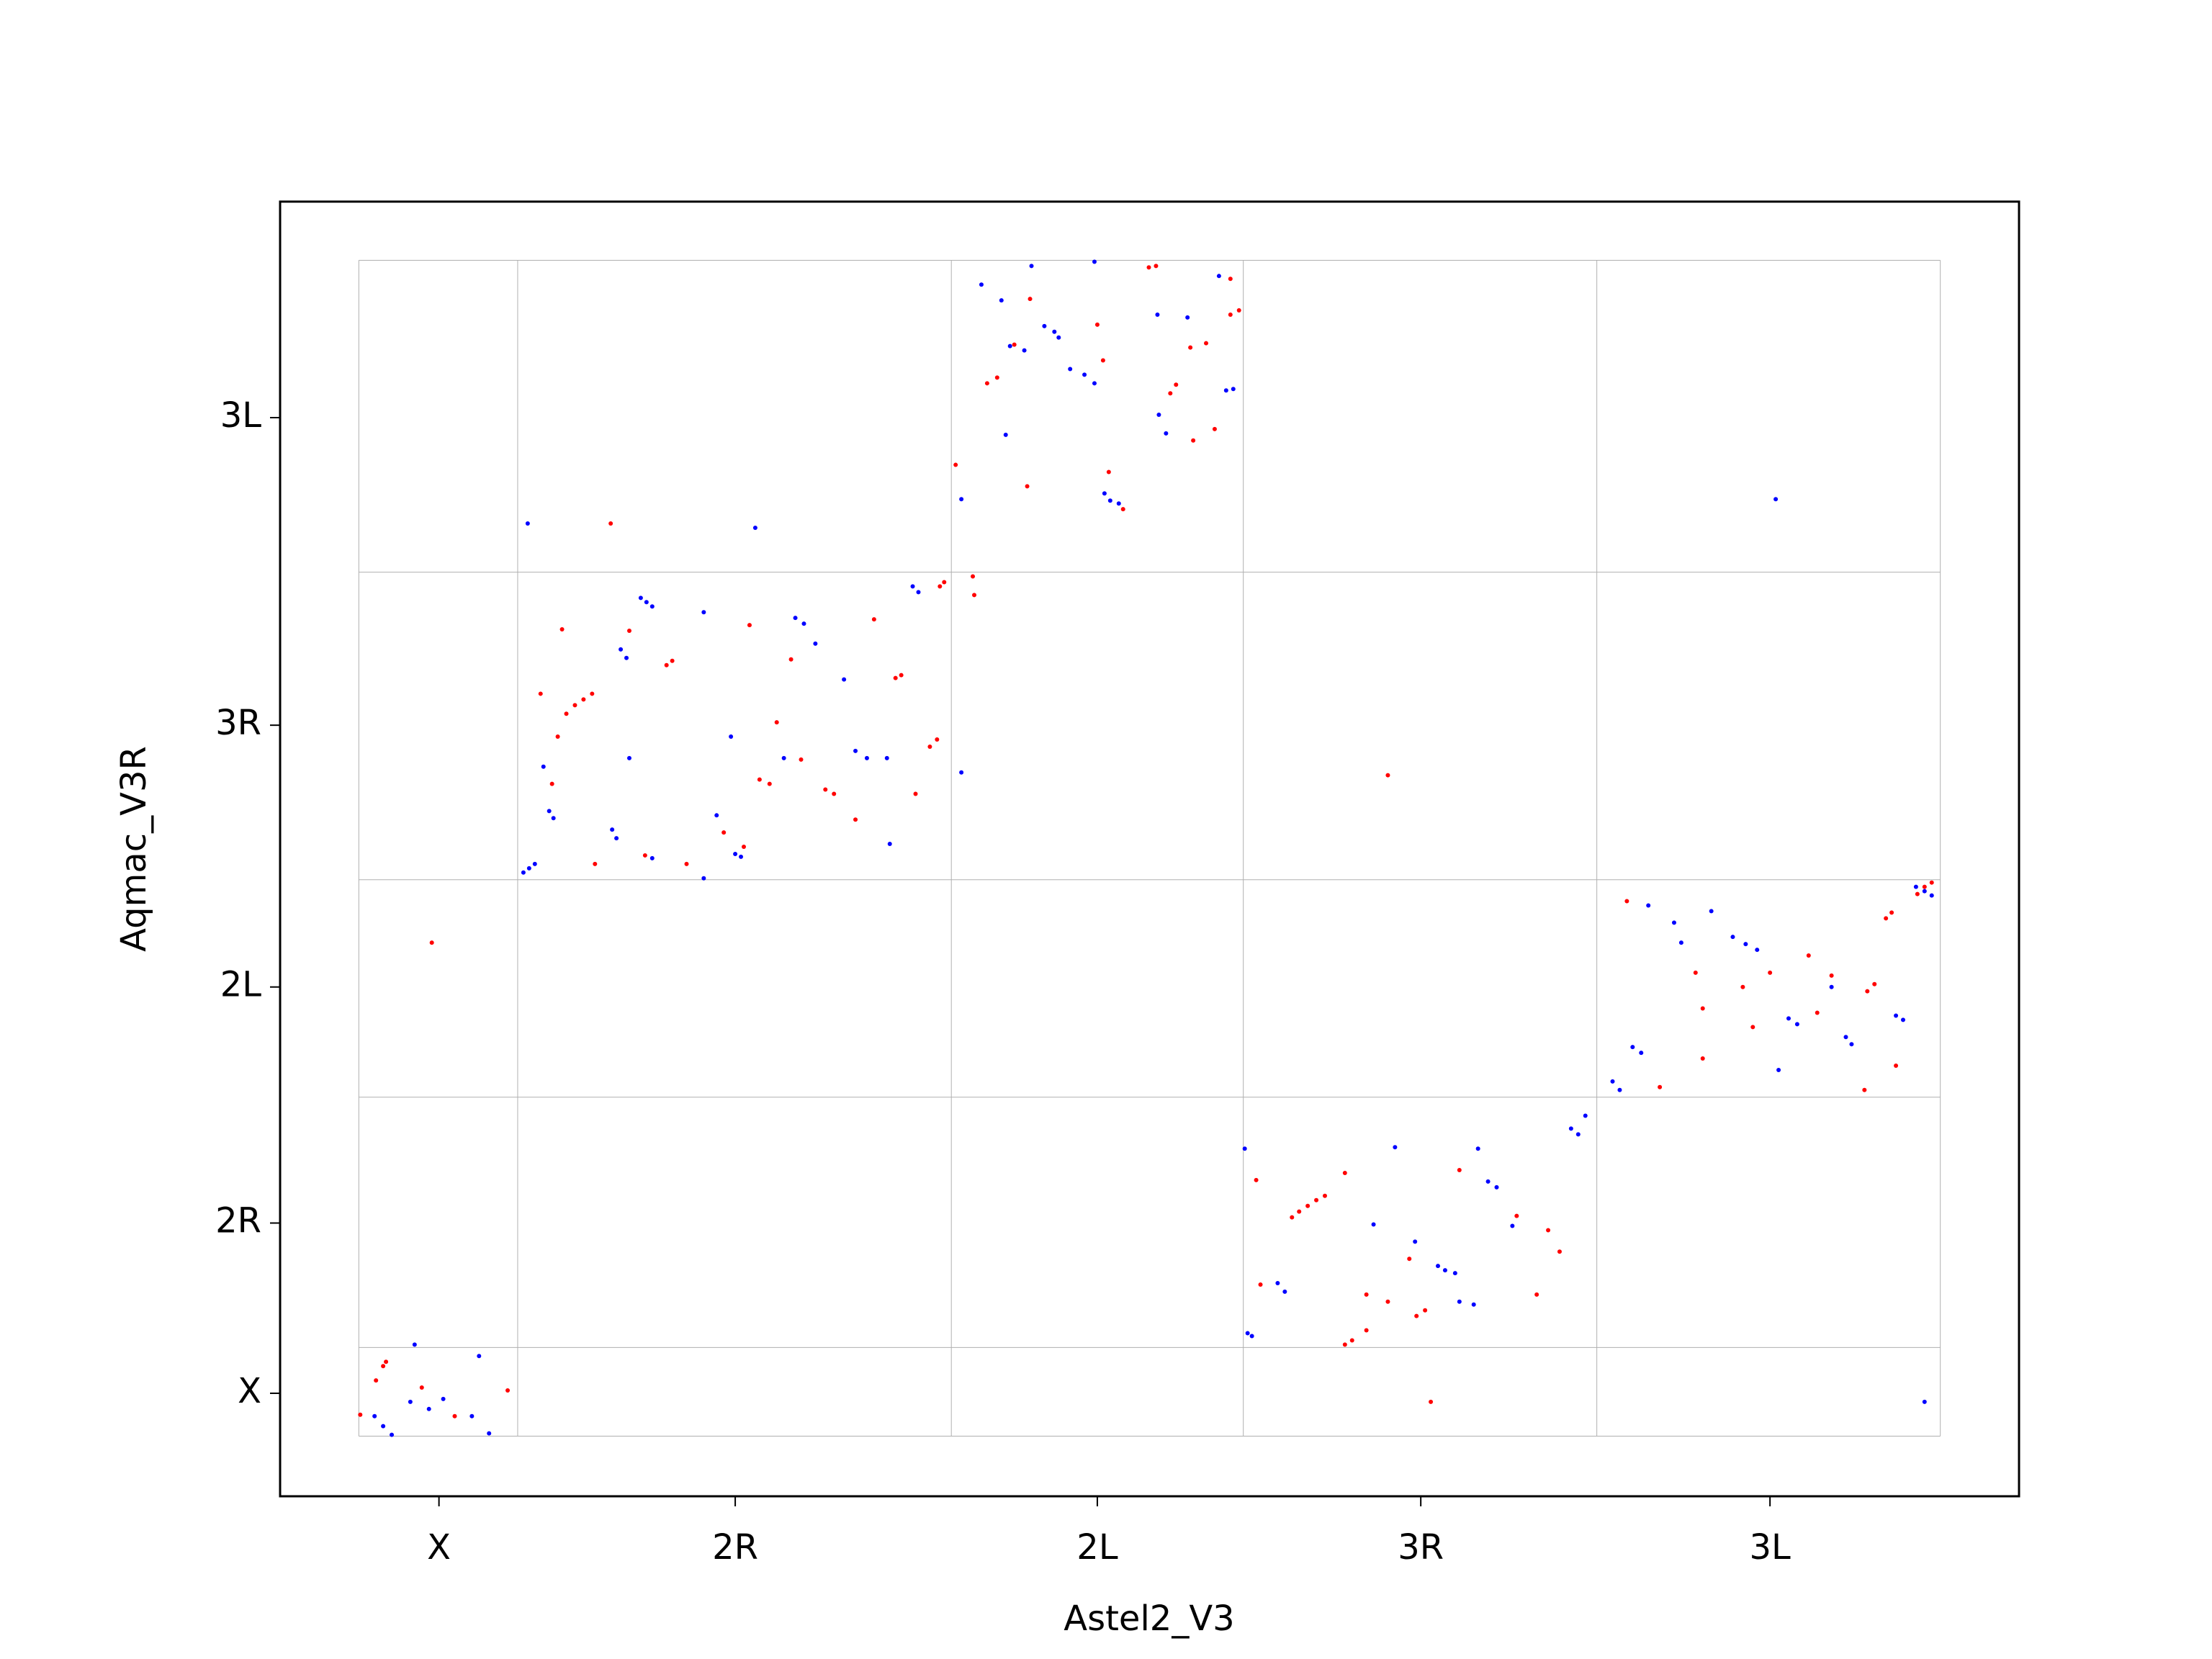  What do you see at coordinates (439, 1548) in the screenshot?
I see `x-tick-label: X` at bounding box center [439, 1548].